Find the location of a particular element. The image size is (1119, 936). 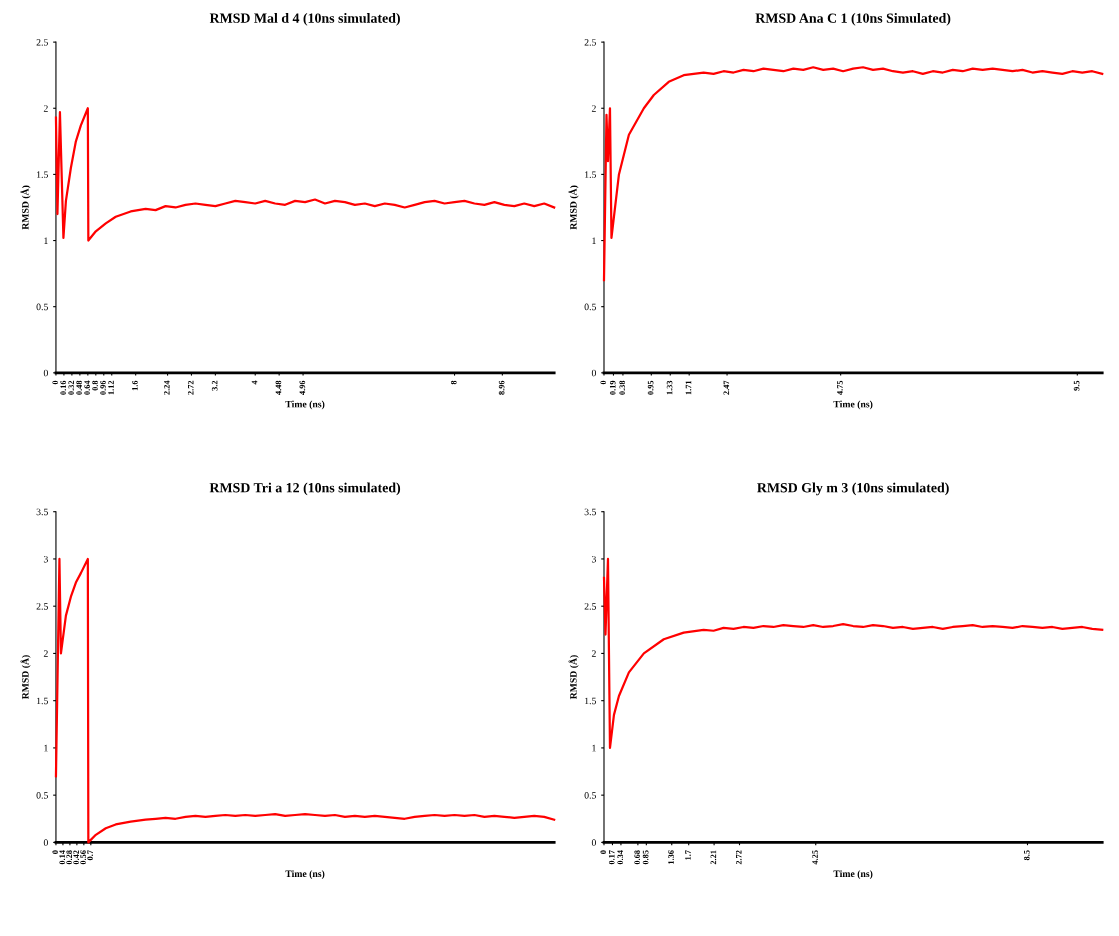

x-tick-label: 0.34 is located at coordinates (620, 857).